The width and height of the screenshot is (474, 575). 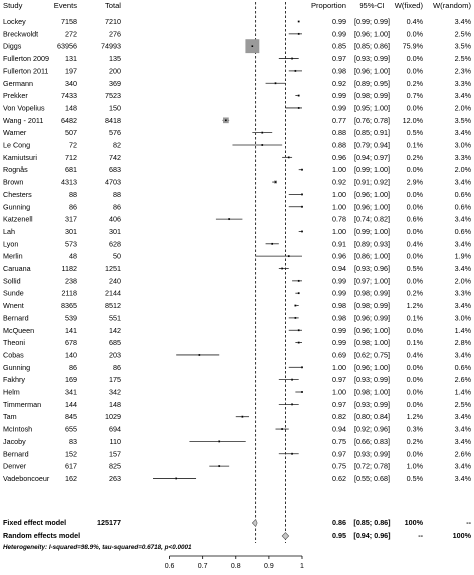 What do you see at coordinates (463, 317) in the screenshot?
I see `study-w-random: 3.0%` at bounding box center [463, 317].